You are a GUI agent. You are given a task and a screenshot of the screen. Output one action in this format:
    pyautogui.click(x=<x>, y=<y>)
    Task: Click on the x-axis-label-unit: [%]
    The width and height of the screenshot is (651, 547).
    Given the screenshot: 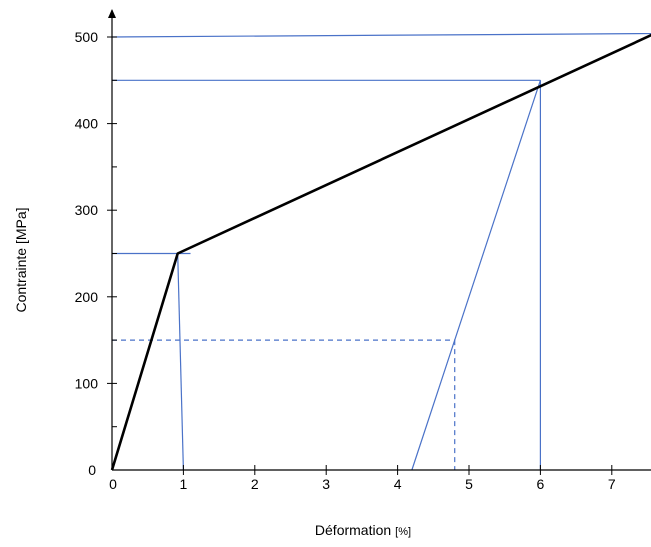 What is the action you would take?
    pyautogui.click(x=403, y=532)
    